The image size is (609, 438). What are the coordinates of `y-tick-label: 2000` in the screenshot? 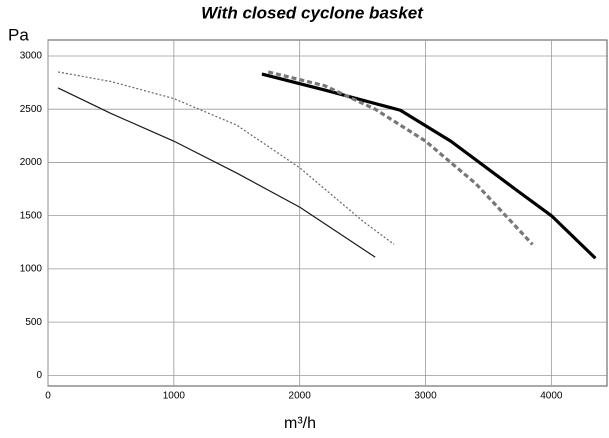 It's located at (31, 162).